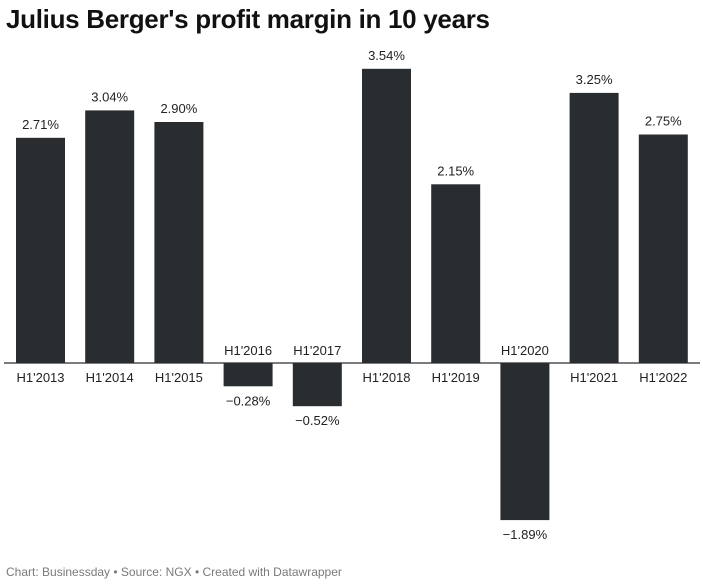 Image resolution: width=703 pixels, height=588 pixels. I want to click on value-label: −0.52%, so click(317, 420).